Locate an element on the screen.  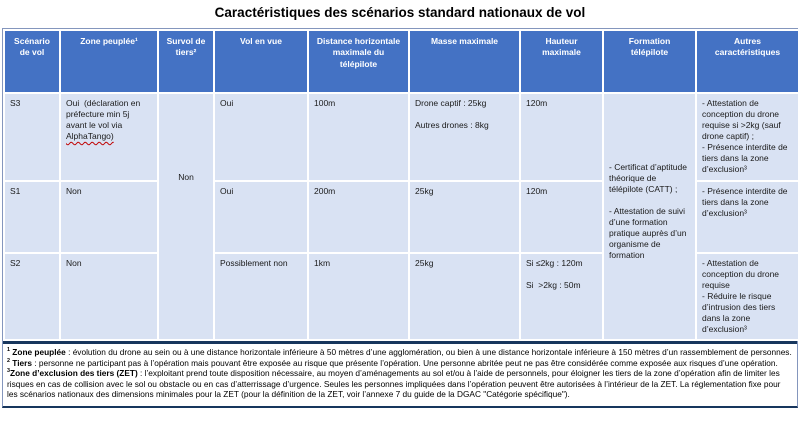
cell-s1-masse: 25kg is located at coordinates (464, 217).